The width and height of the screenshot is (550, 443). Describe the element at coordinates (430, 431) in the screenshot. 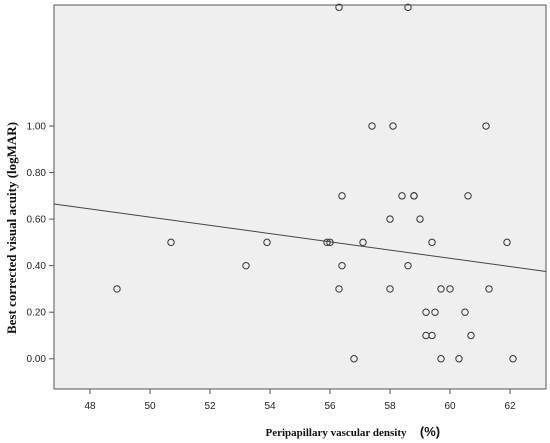

I see `x-axis-unit: (%)` at that location.